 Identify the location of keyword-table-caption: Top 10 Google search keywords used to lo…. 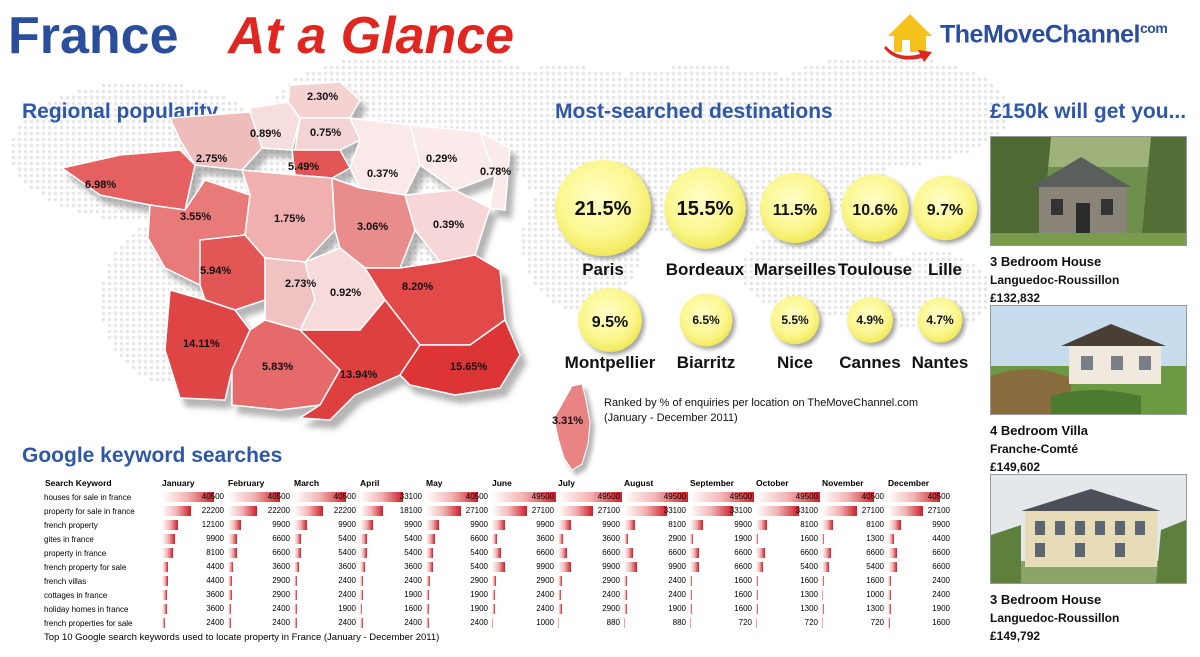
(242, 637).